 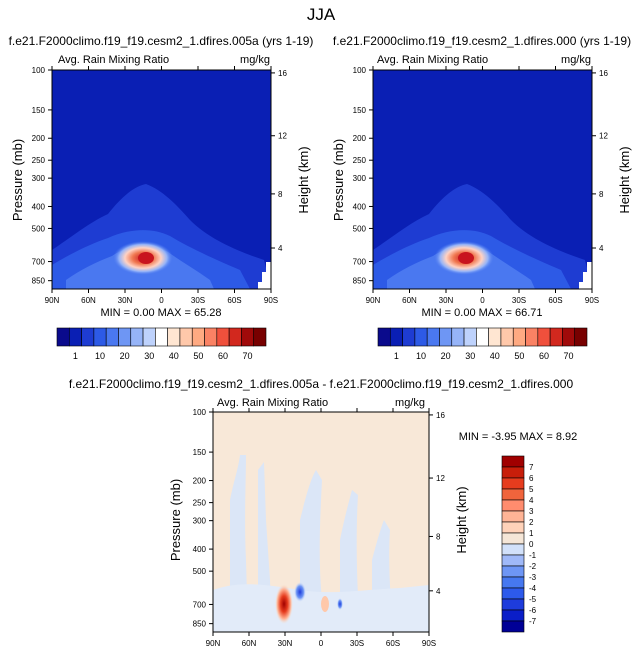 What do you see at coordinates (234, 300) in the screenshot?
I see `x-tick-label: 60S` at bounding box center [234, 300].